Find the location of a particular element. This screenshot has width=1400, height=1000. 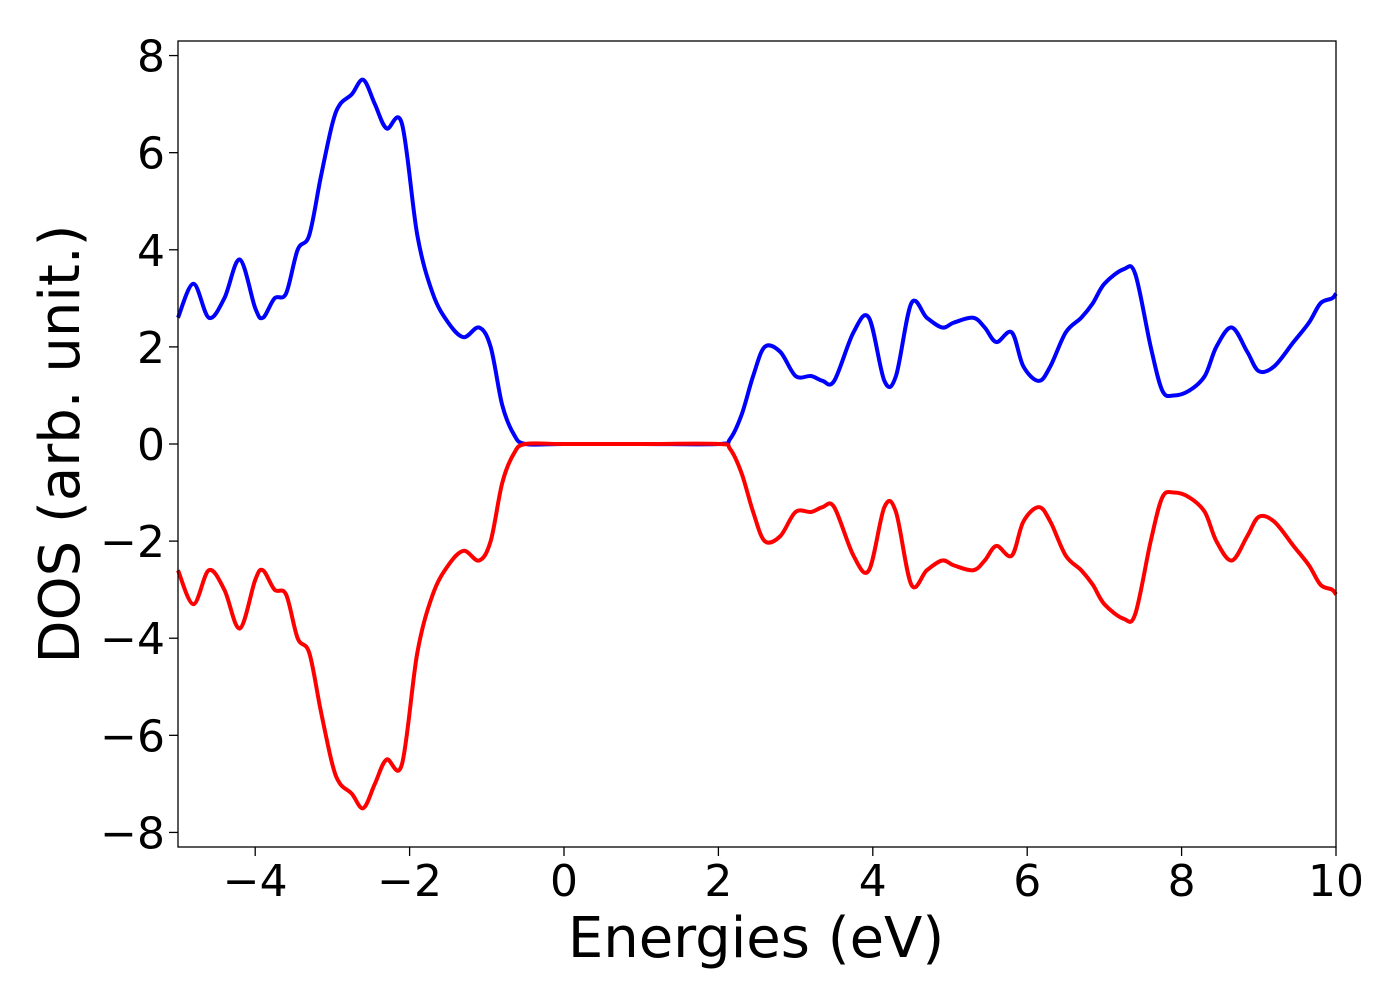

y-axis-ticks: −8 −6 −4 −2 0 2 4 6 8 is located at coordinates (139, 445).